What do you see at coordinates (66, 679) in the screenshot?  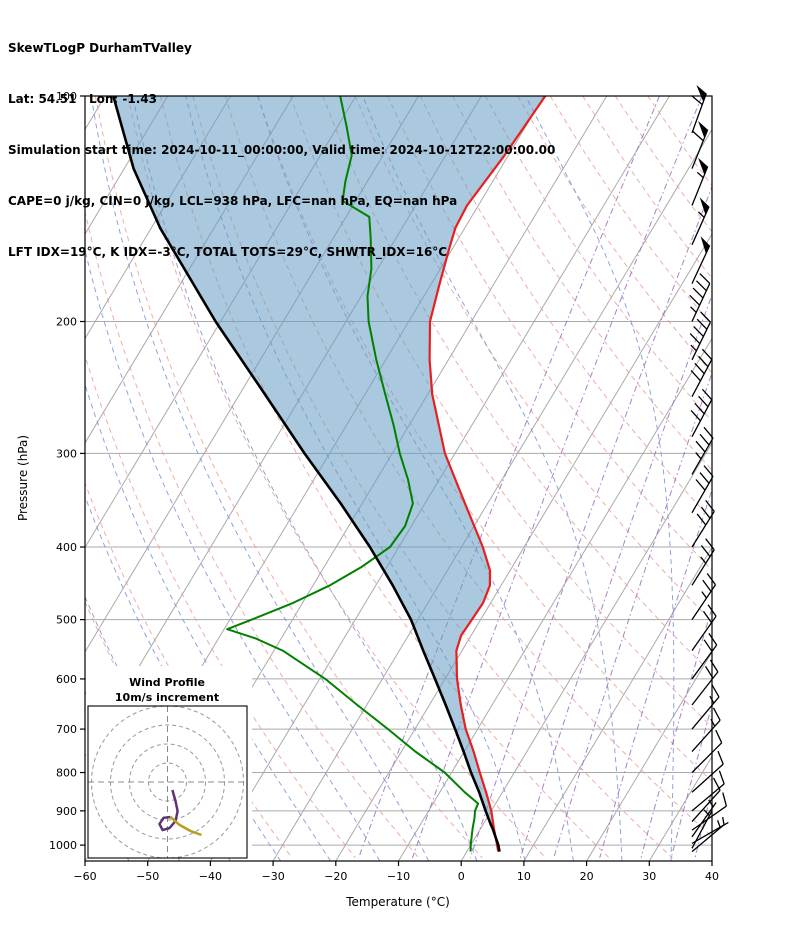 I see `svg-text: 600` at bounding box center [66, 679].